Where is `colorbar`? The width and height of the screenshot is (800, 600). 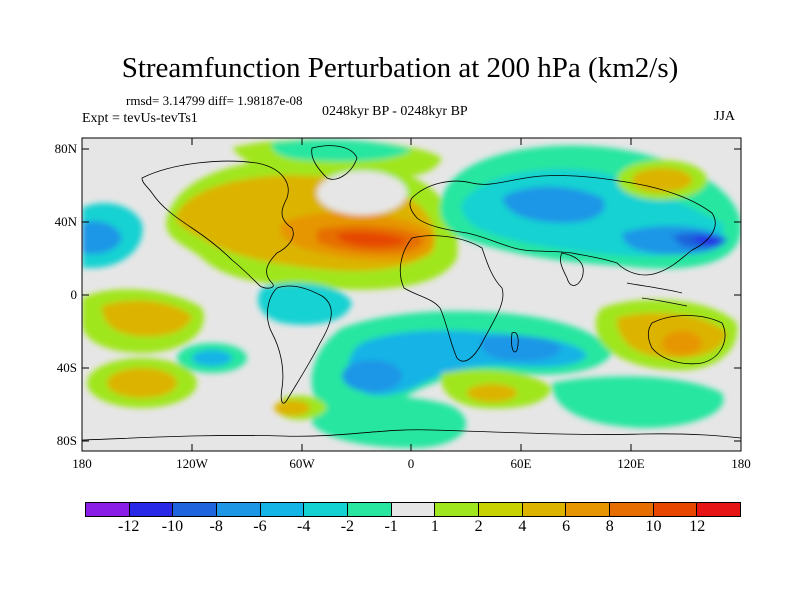 colorbar is located at coordinates (413, 509).